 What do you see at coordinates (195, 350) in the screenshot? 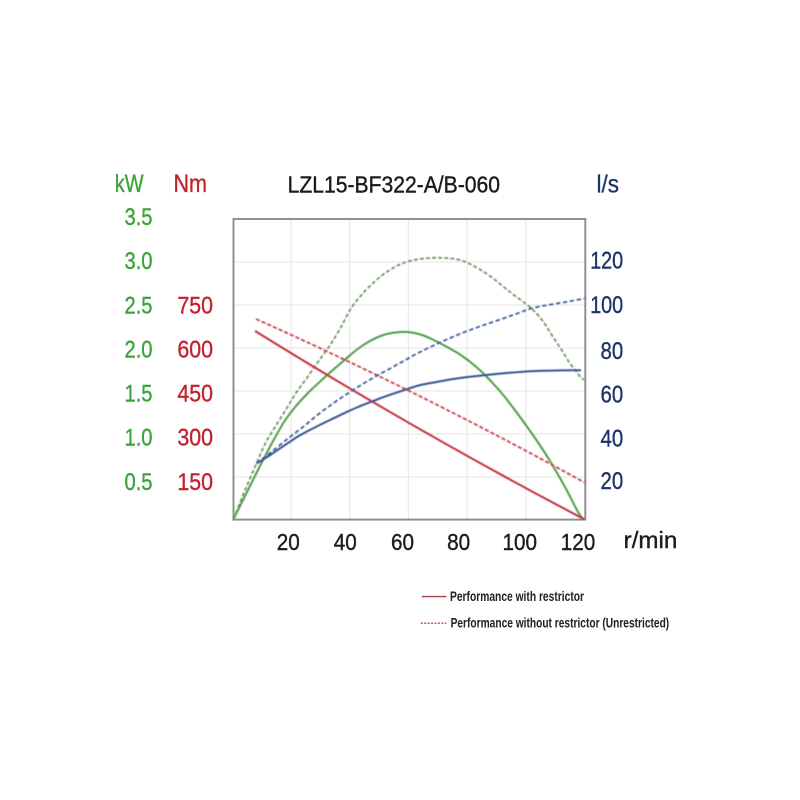
I see `svg-text: 600` at bounding box center [195, 350].